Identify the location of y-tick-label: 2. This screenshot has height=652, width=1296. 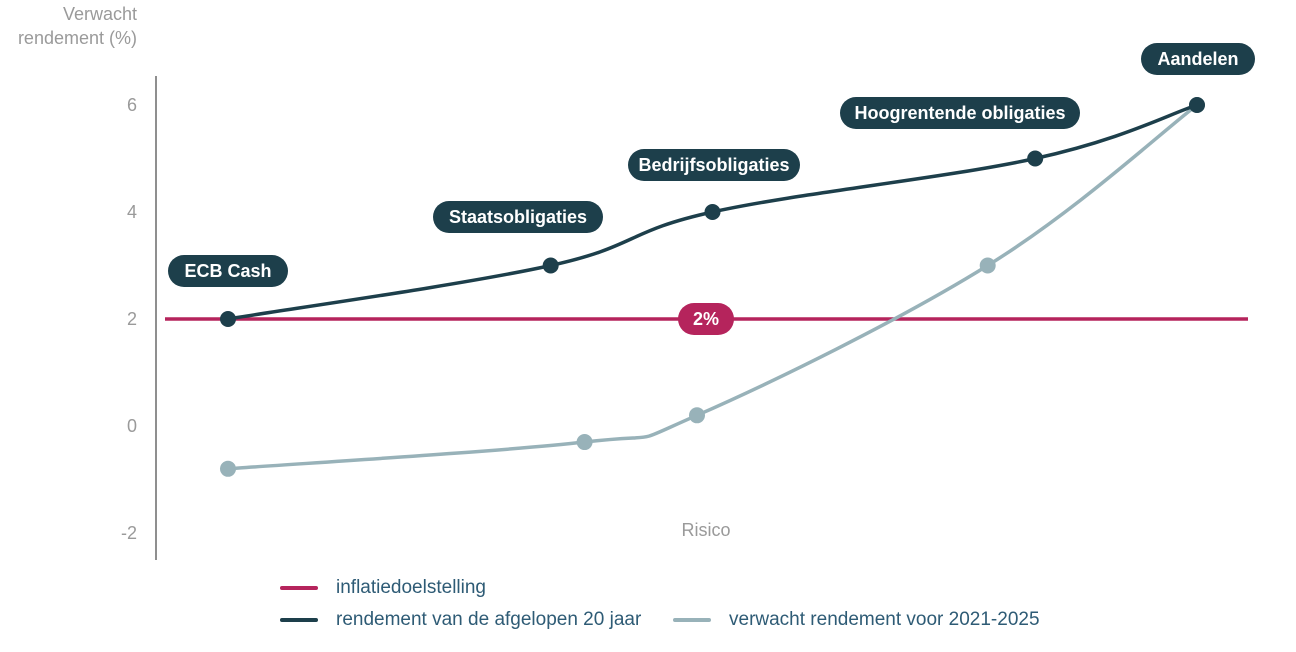
(132, 319).